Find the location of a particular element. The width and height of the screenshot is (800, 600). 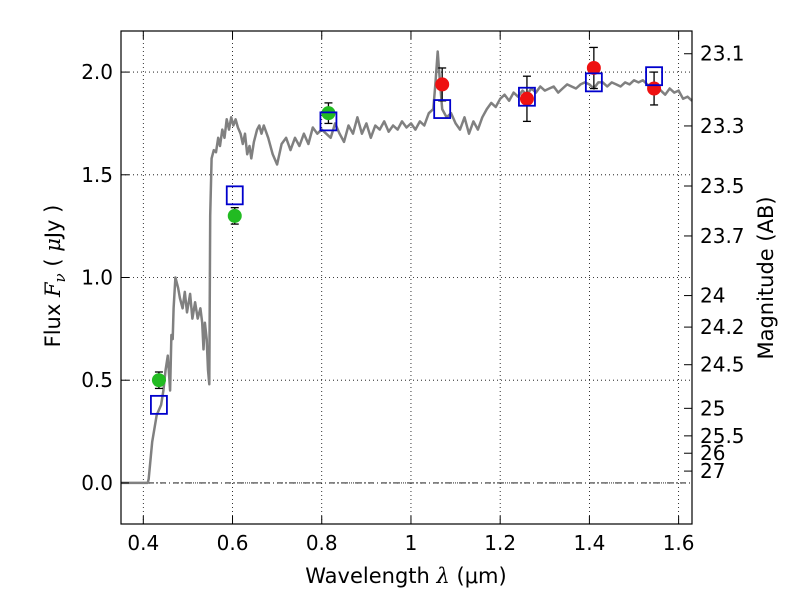

right-tick-label: 23.5 is located at coordinates (722, 186).